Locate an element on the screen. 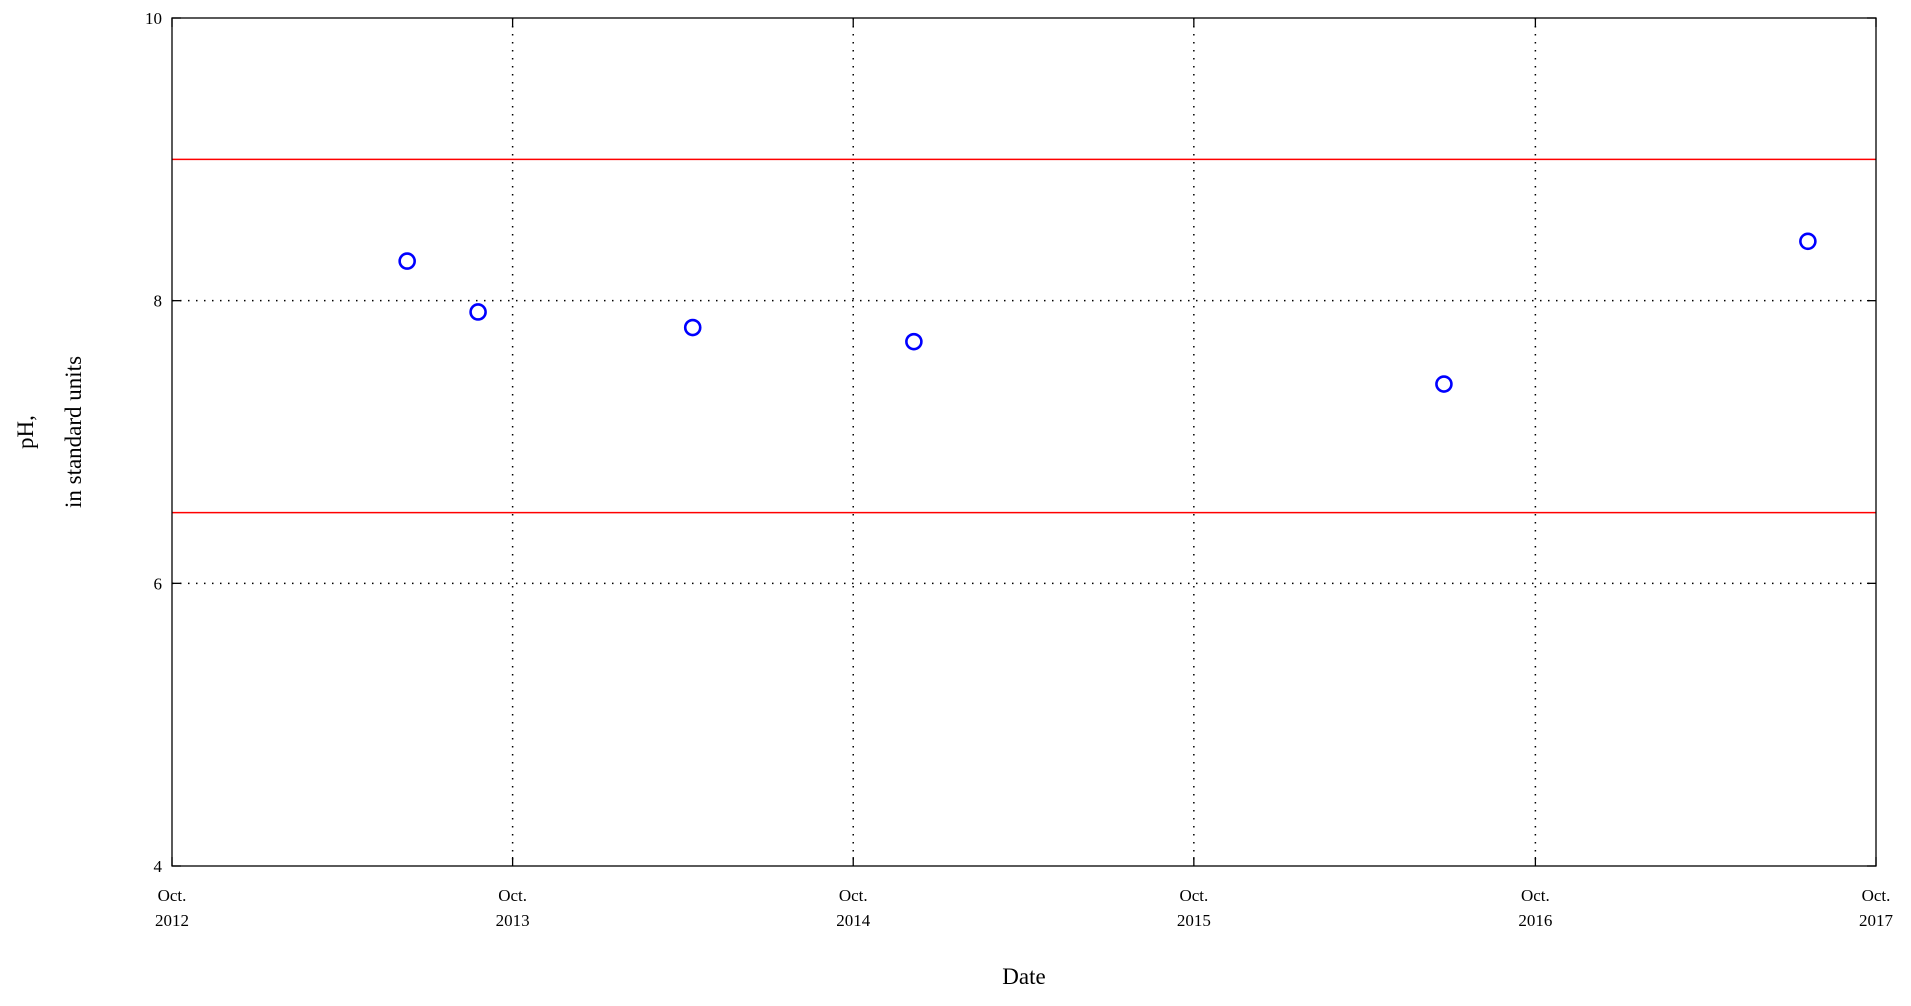  x-tick-label: Oct. 2015 is located at coordinates (1194, 908).